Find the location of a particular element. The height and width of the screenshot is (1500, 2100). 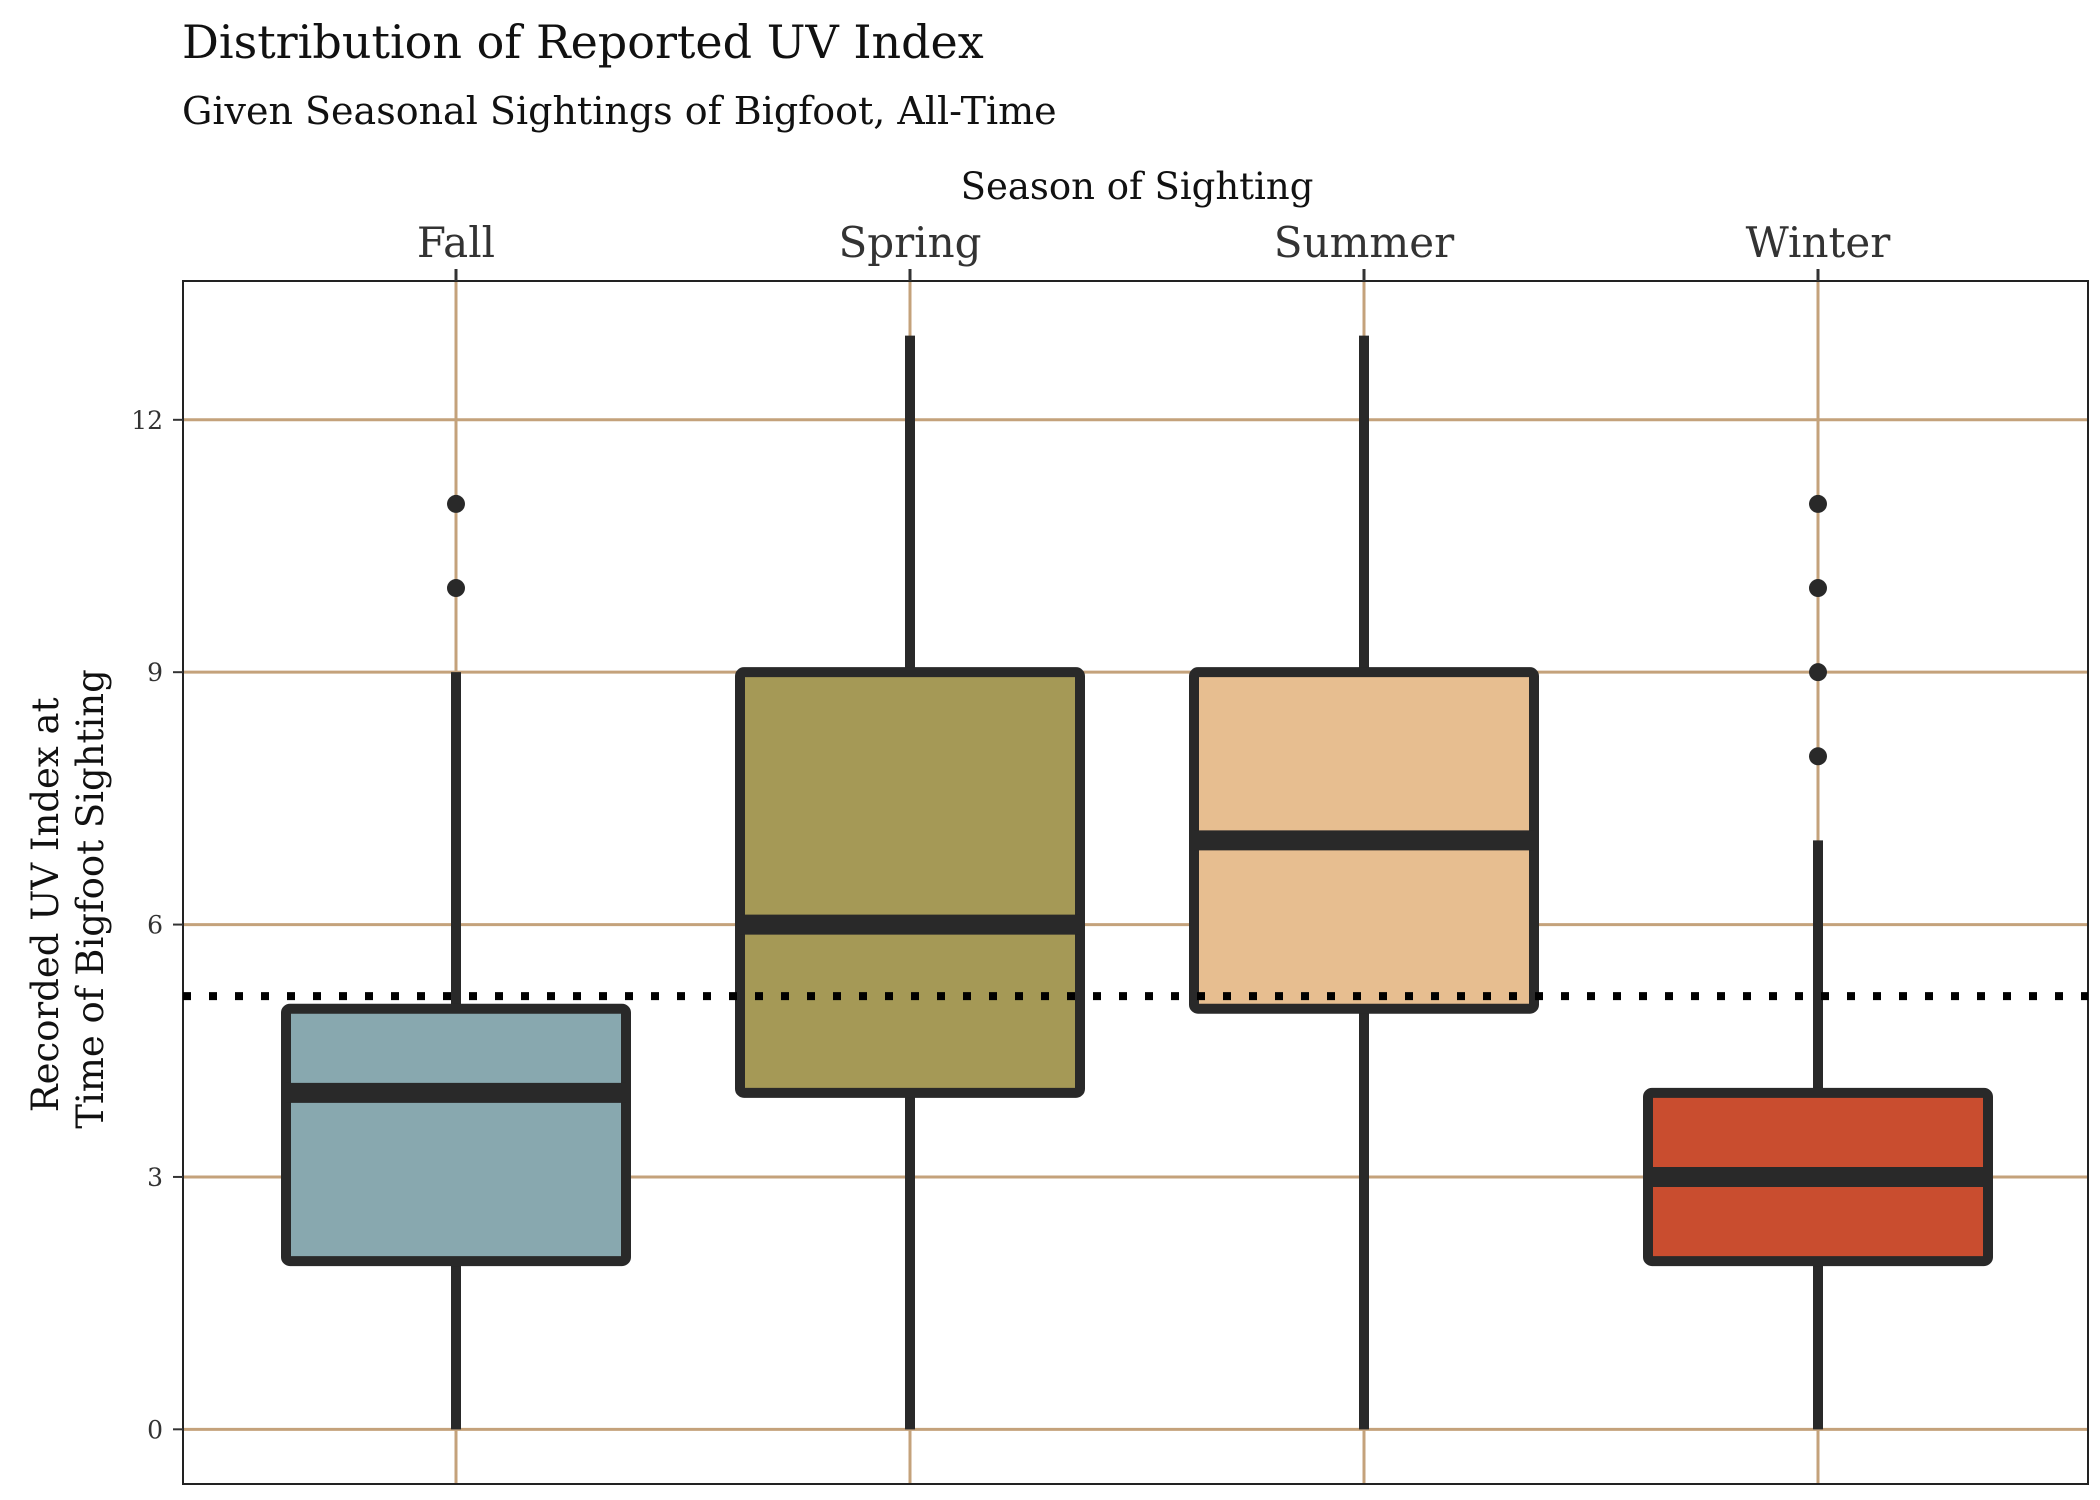

x-tick-label: Spring is located at coordinates (909, 242).